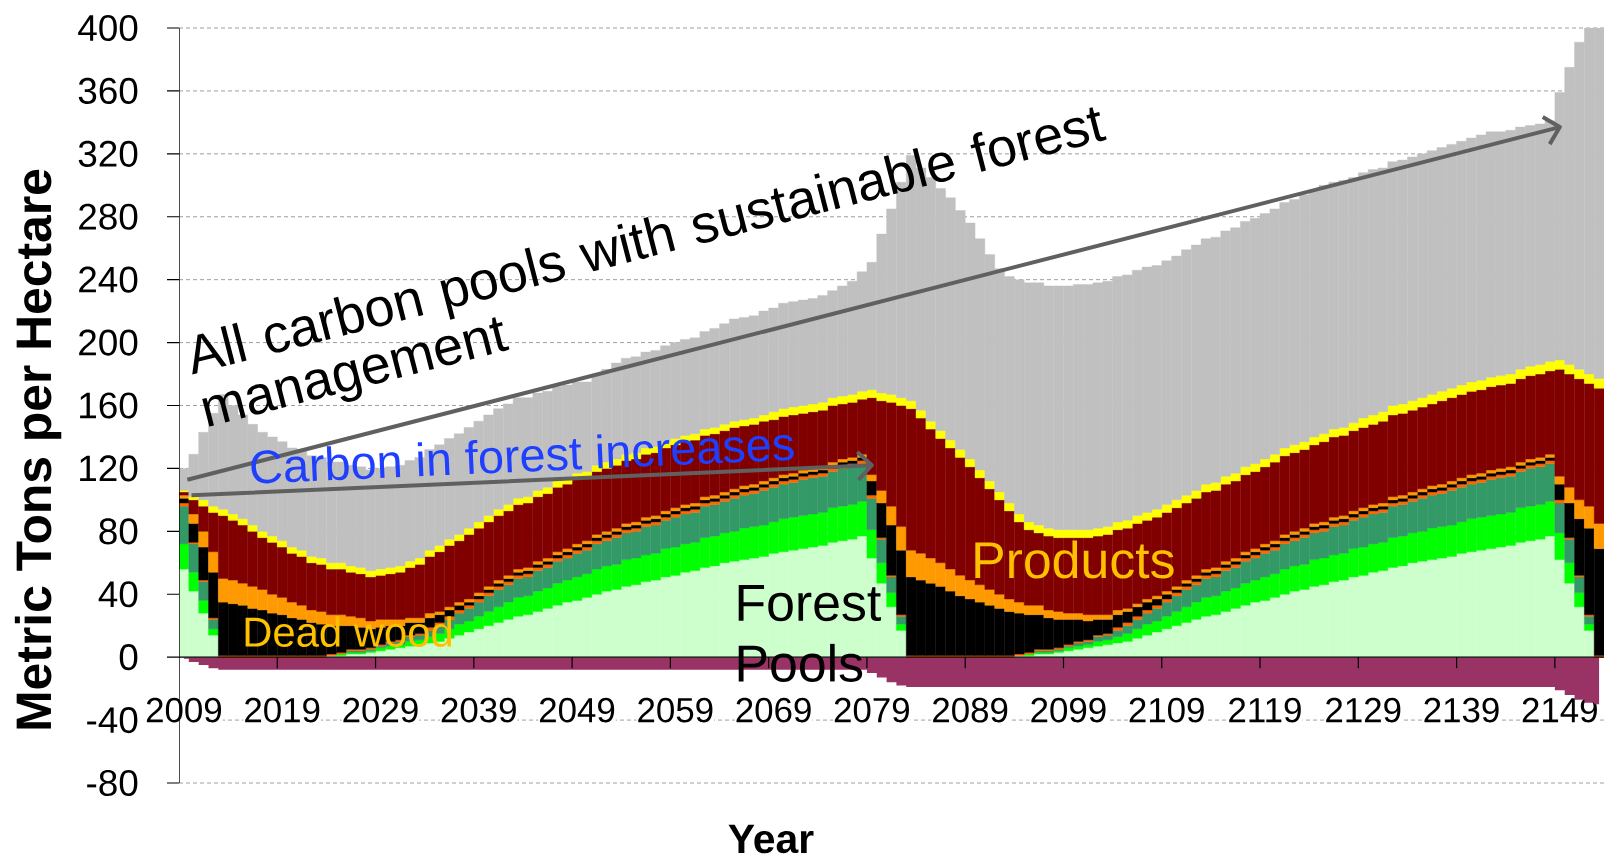  I want to click on x-tick-label: 2039, so click(478, 710).